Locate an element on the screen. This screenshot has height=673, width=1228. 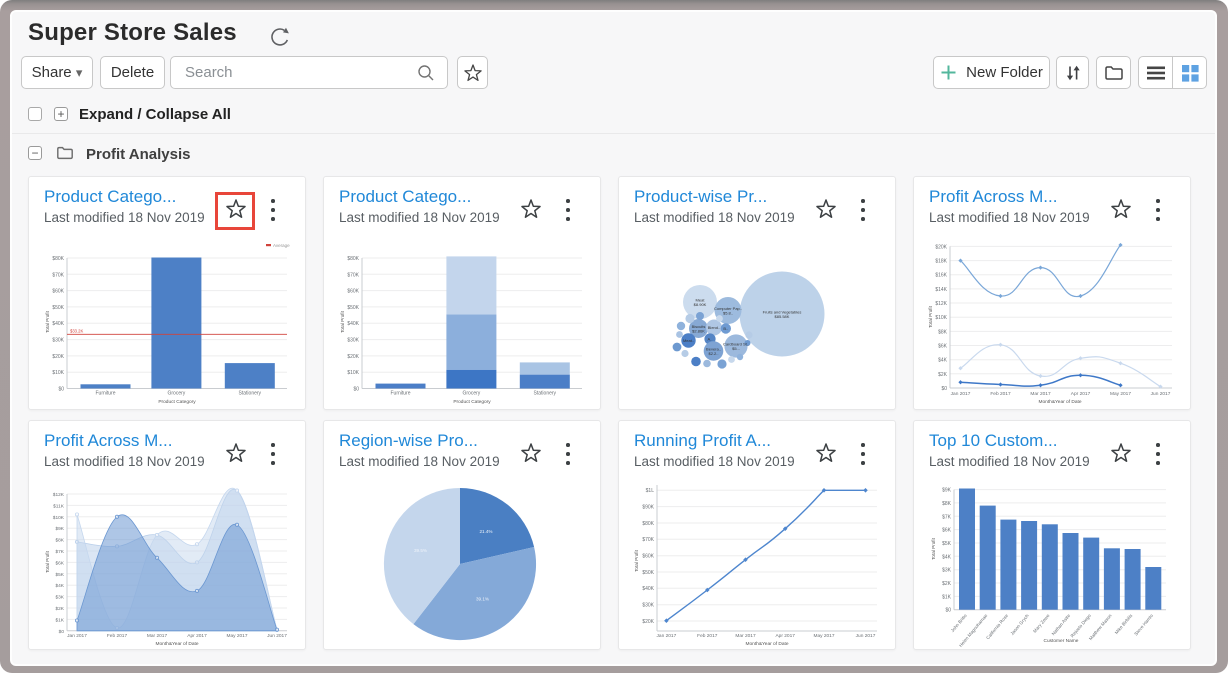
svg-text: Furniture is located at coordinates (105, 394).